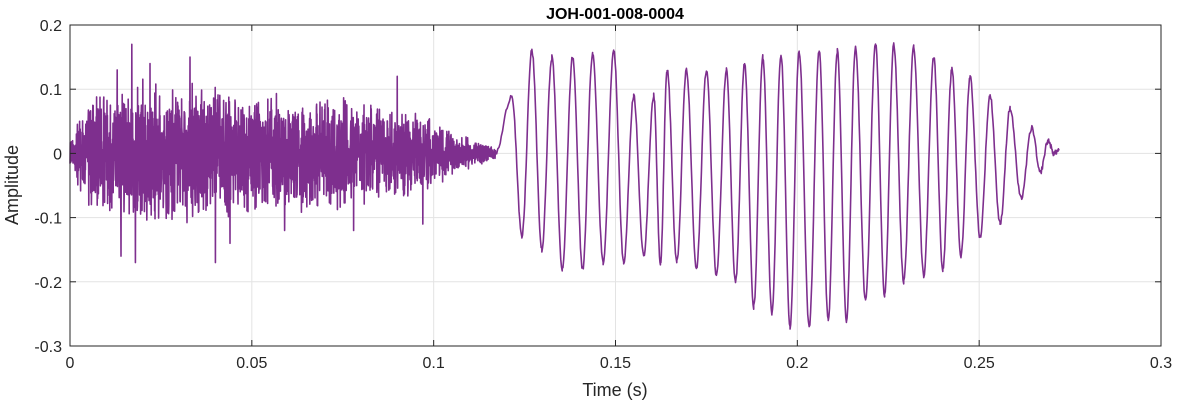 Image resolution: width=1177 pixels, height=404 pixels. I want to click on y-tick-labels: -0.3 -0.2 -0.1 0 0.1 0.2, so click(48, 187).